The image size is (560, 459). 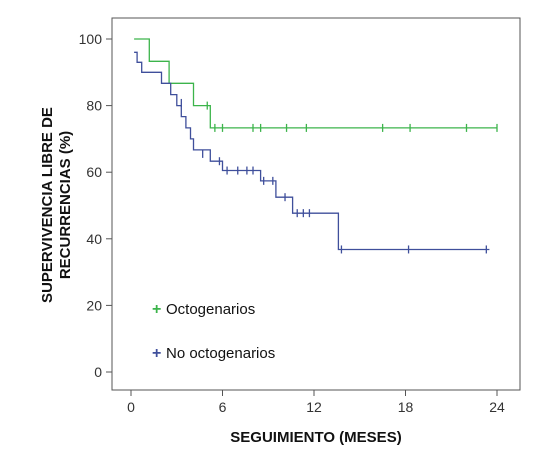 I want to click on legend-item-octogenarios: + Octogenarios, so click(x=203, y=309).